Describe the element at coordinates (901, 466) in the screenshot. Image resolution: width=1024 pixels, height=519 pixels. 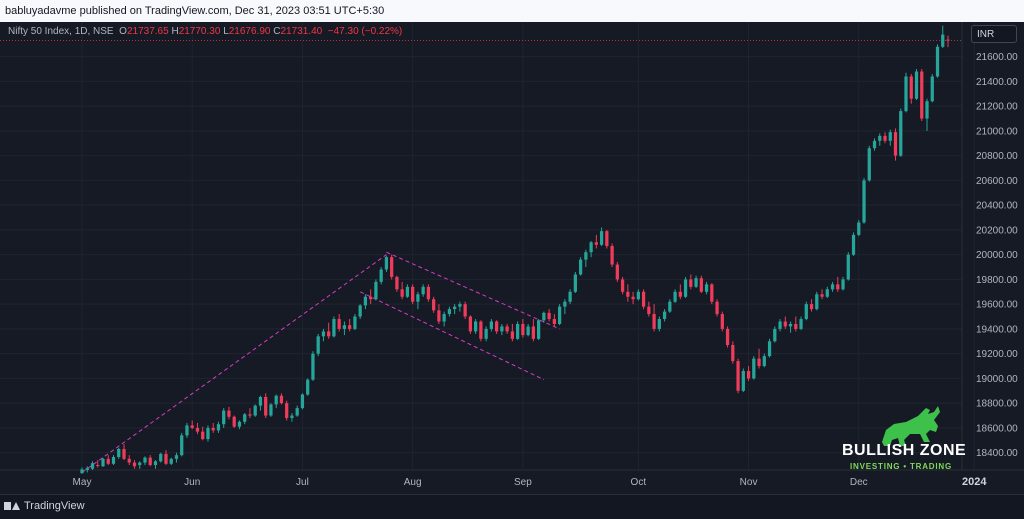
I see `watermark-subtitle: INVESTING • TRADING` at that location.